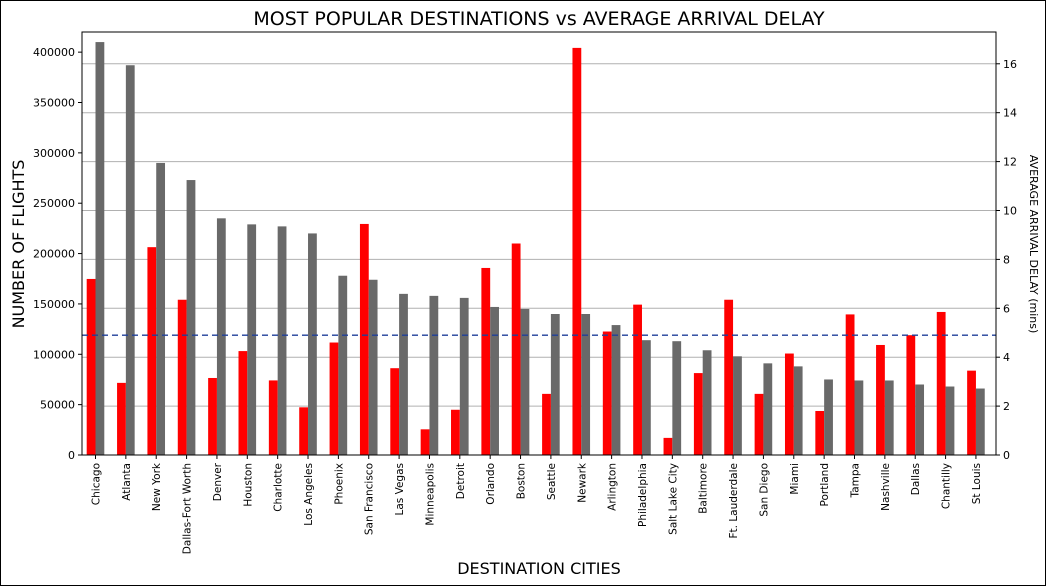 This screenshot has width=1046, height=586. What do you see at coordinates (339, 484) in the screenshot?
I see `x-tick-label: Phoenix` at bounding box center [339, 484].